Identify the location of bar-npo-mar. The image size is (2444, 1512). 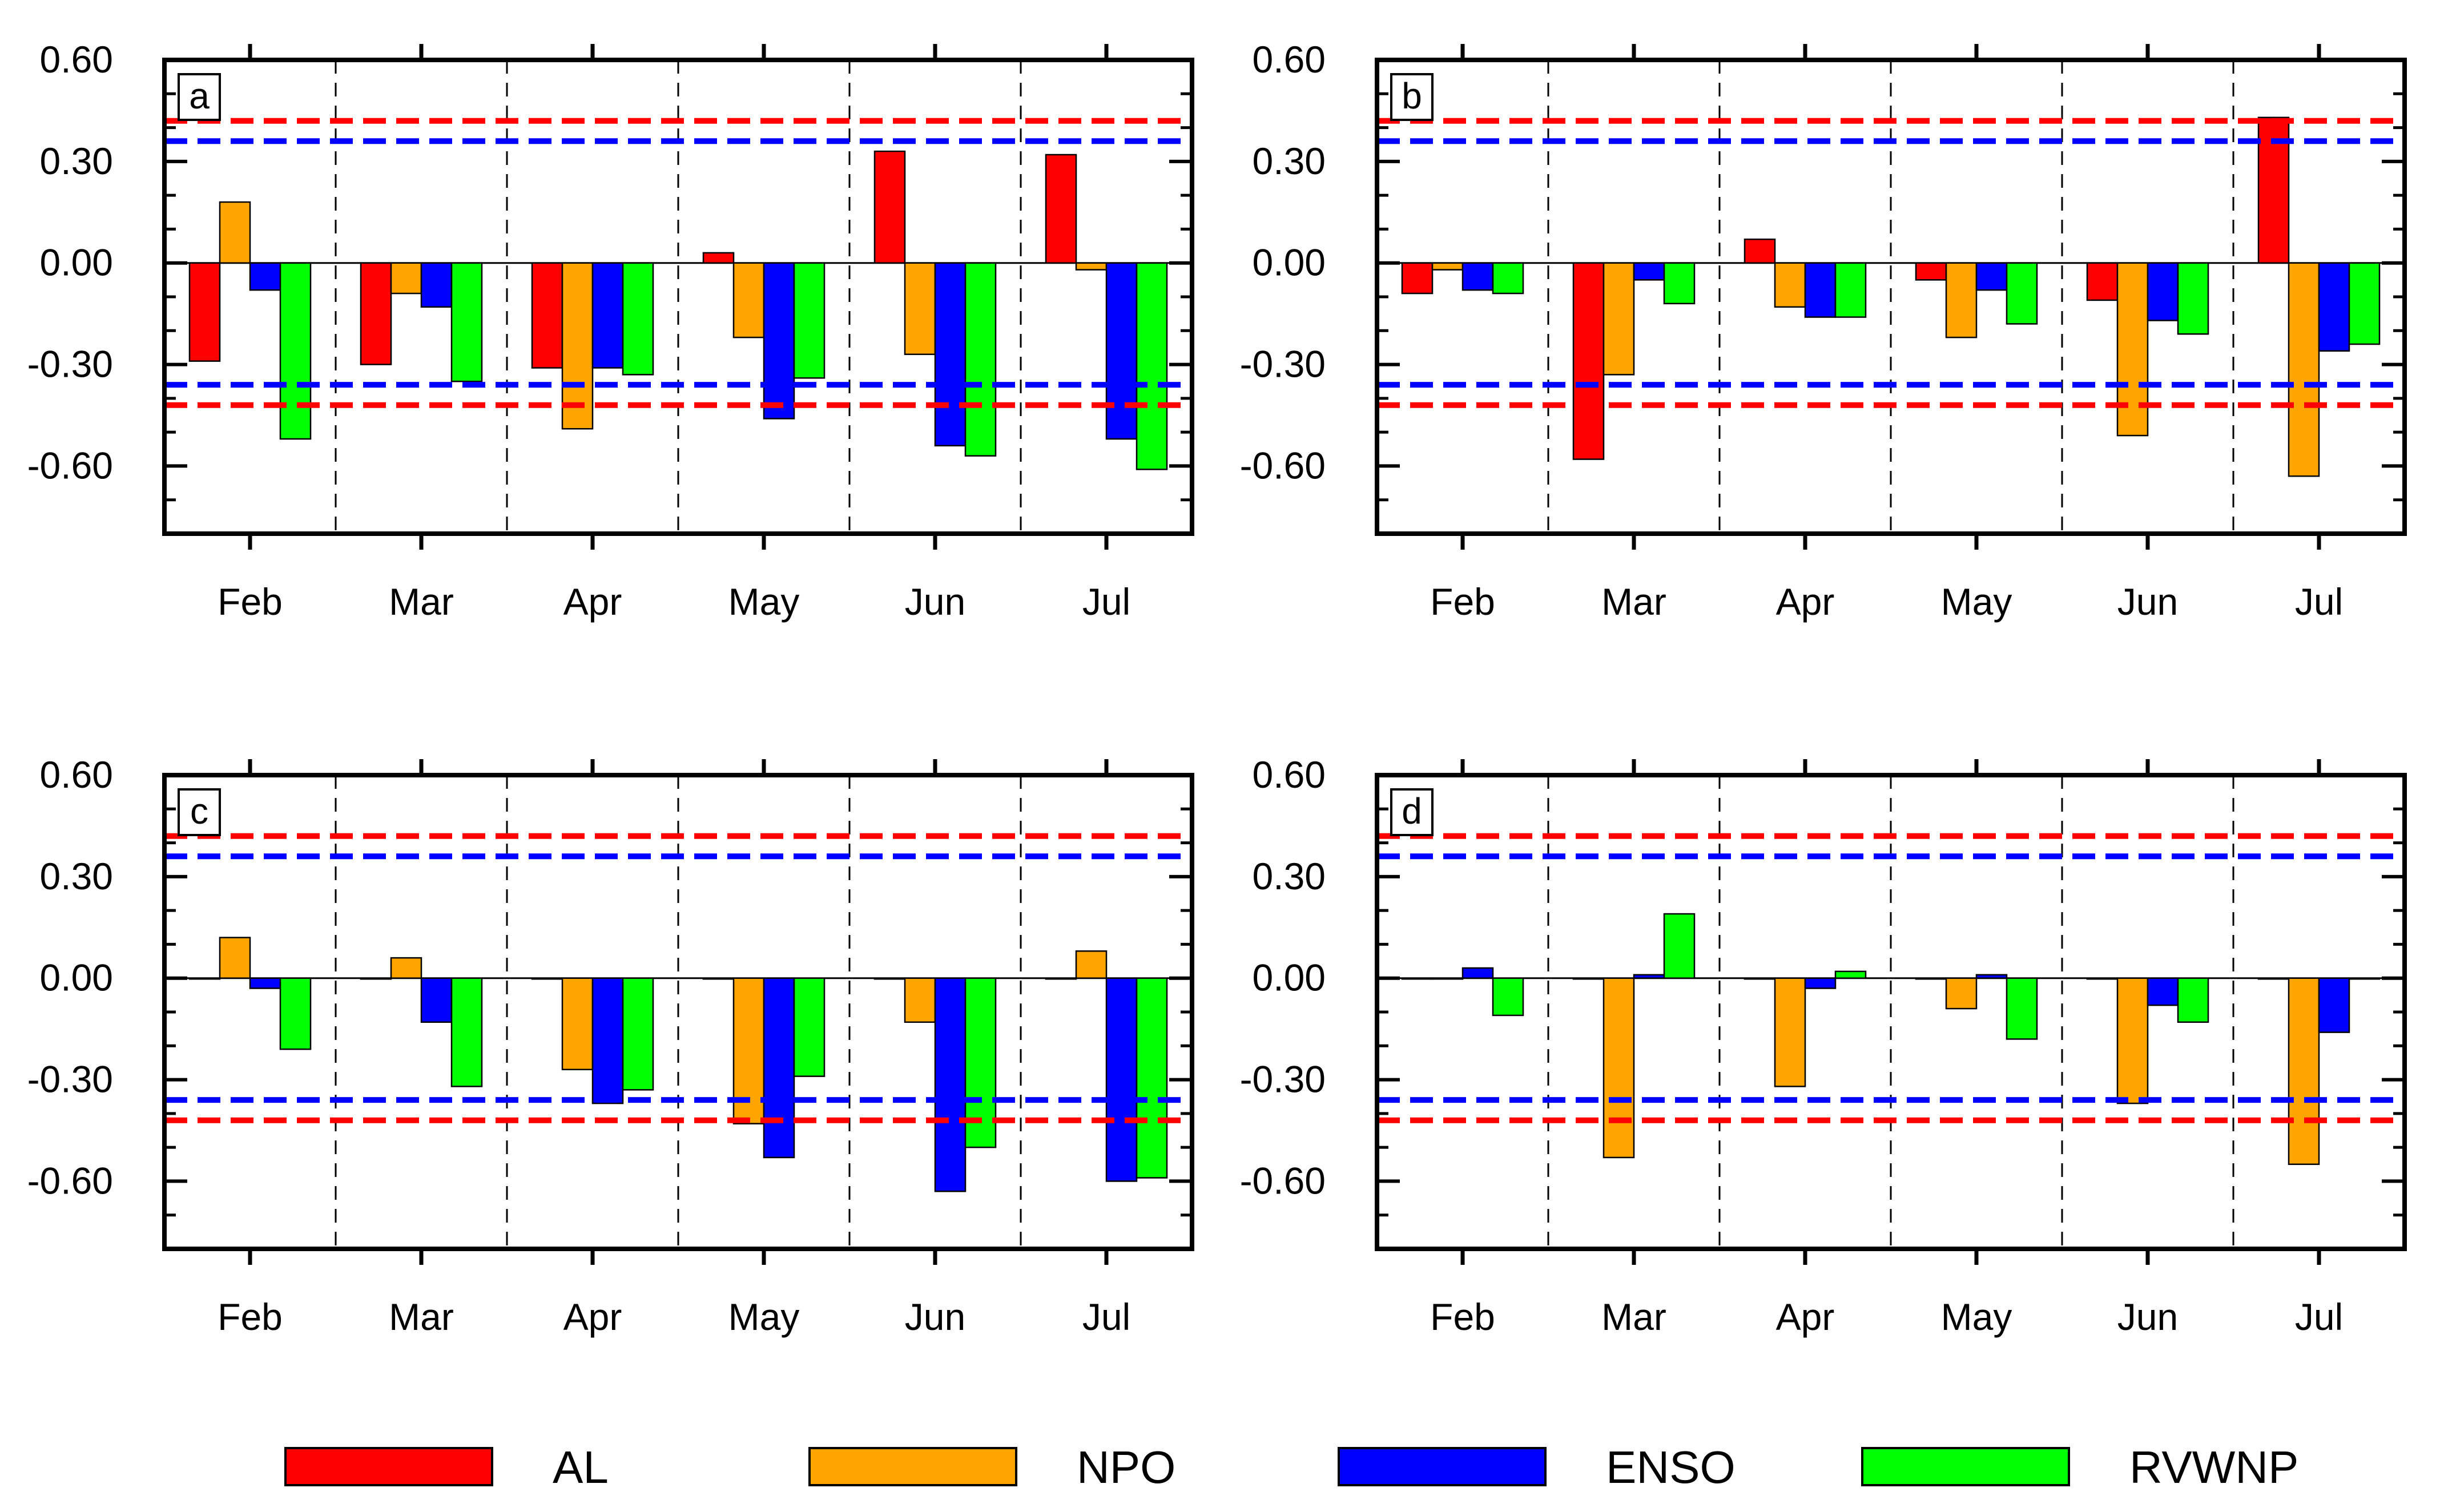
(406, 278).